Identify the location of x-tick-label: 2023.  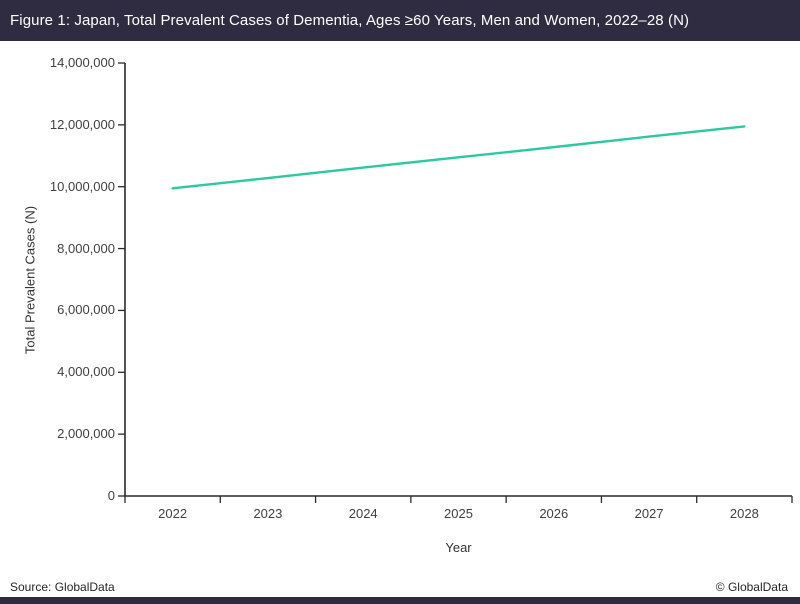
(268, 513).